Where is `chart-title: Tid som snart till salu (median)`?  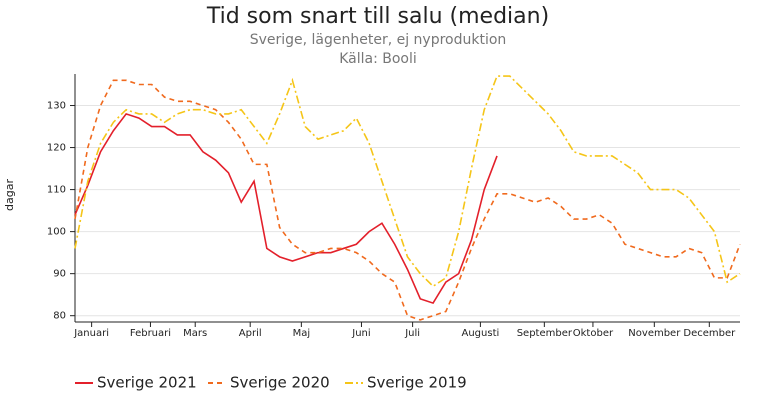
chart-title: Tid som snart till salu (median) is located at coordinates (377, 16).